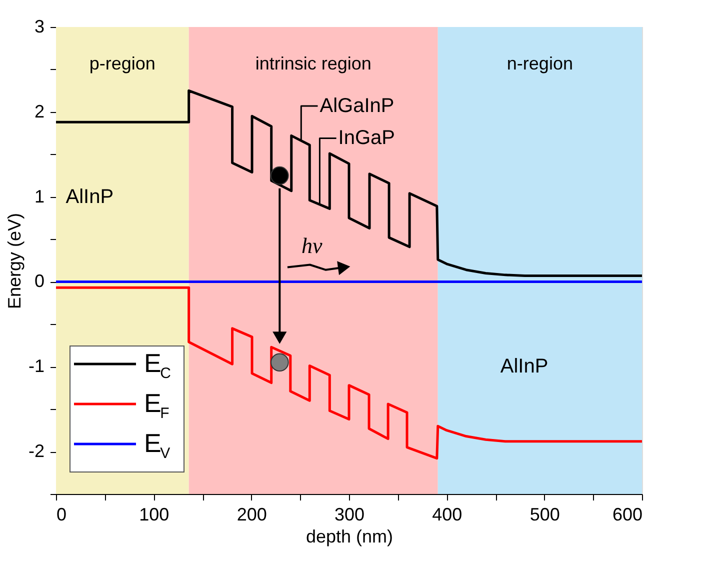  What do you see at coordinates (539, 63) in the screenshot?
I see `band-label: n-region` at bounding box center [539, 63].